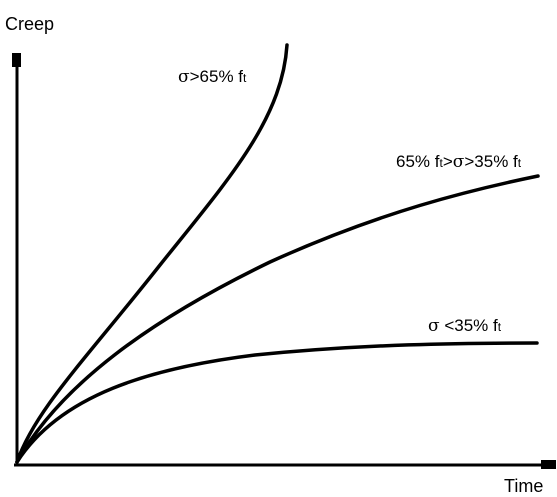  Describe the element at coordinates (523, 486) in the screenshot. I see `x-axis-label: Time` at that location.